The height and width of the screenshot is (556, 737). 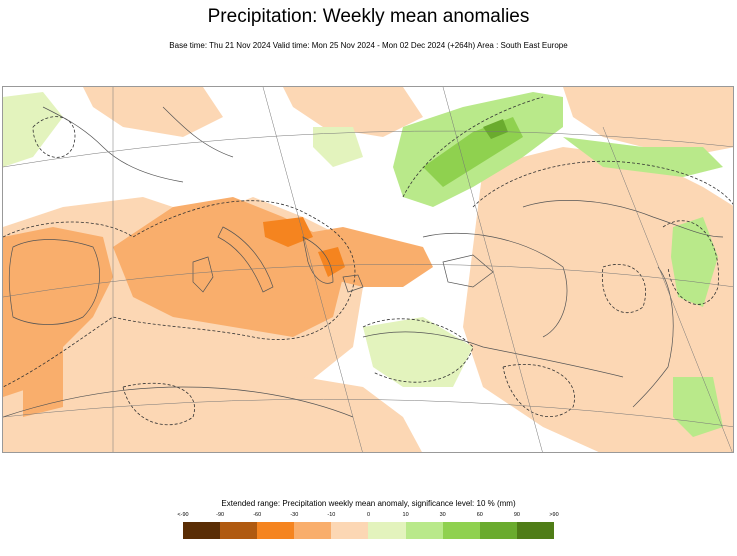 I want to click on field-wet-caspian, so click(x=694, y=262).